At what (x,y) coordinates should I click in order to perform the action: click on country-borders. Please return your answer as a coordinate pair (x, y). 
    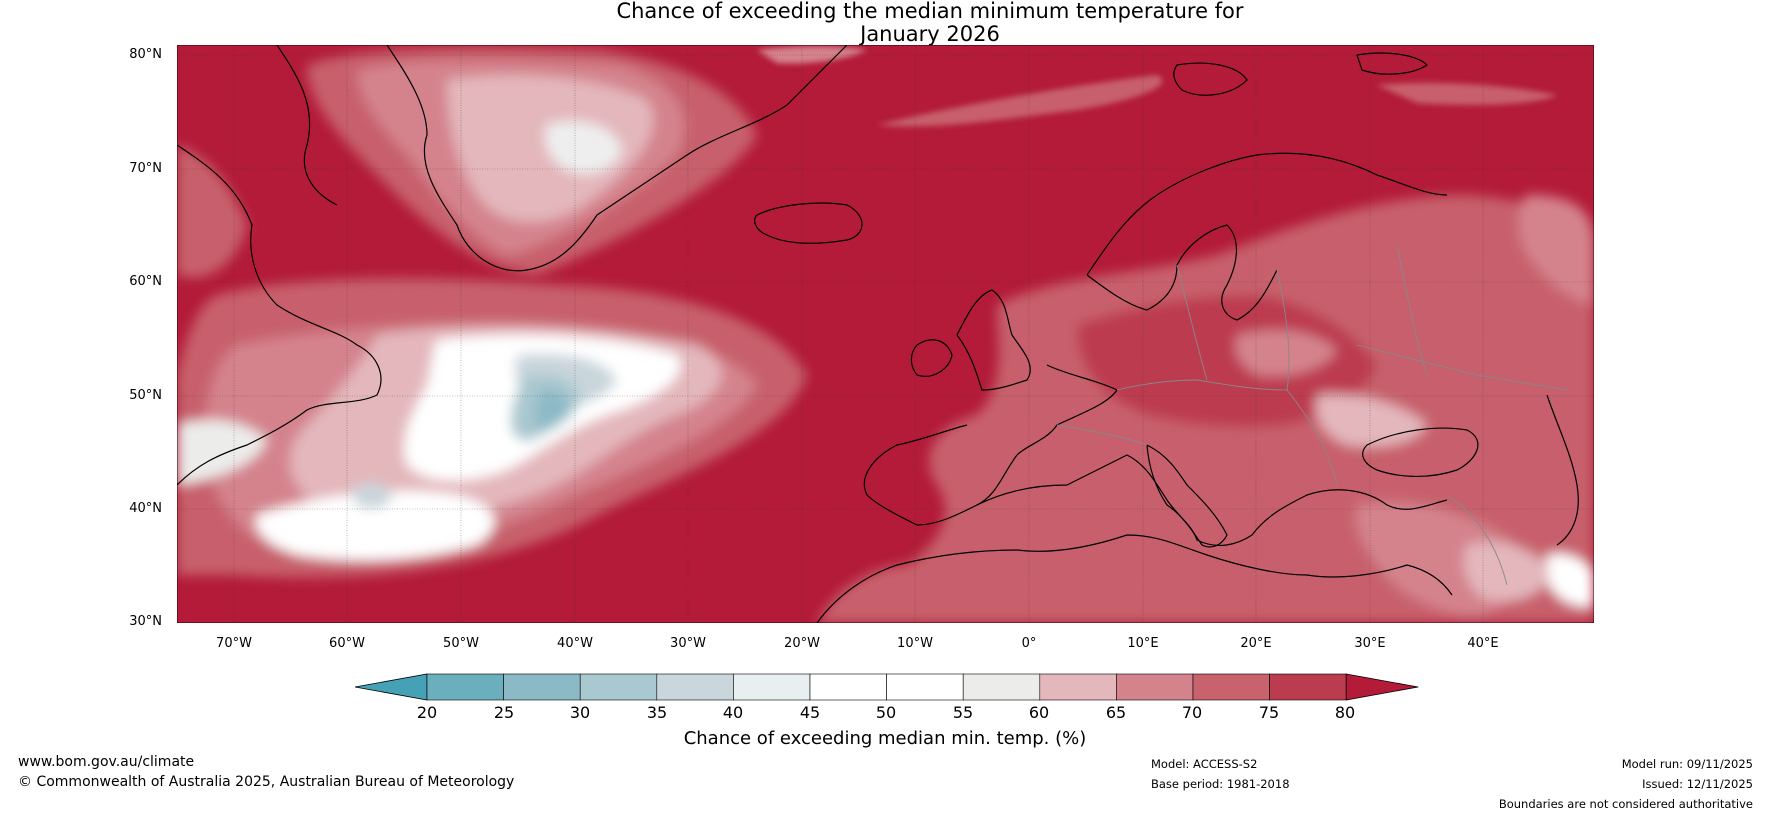
    Looking at the image, I should click on (1312, 415).